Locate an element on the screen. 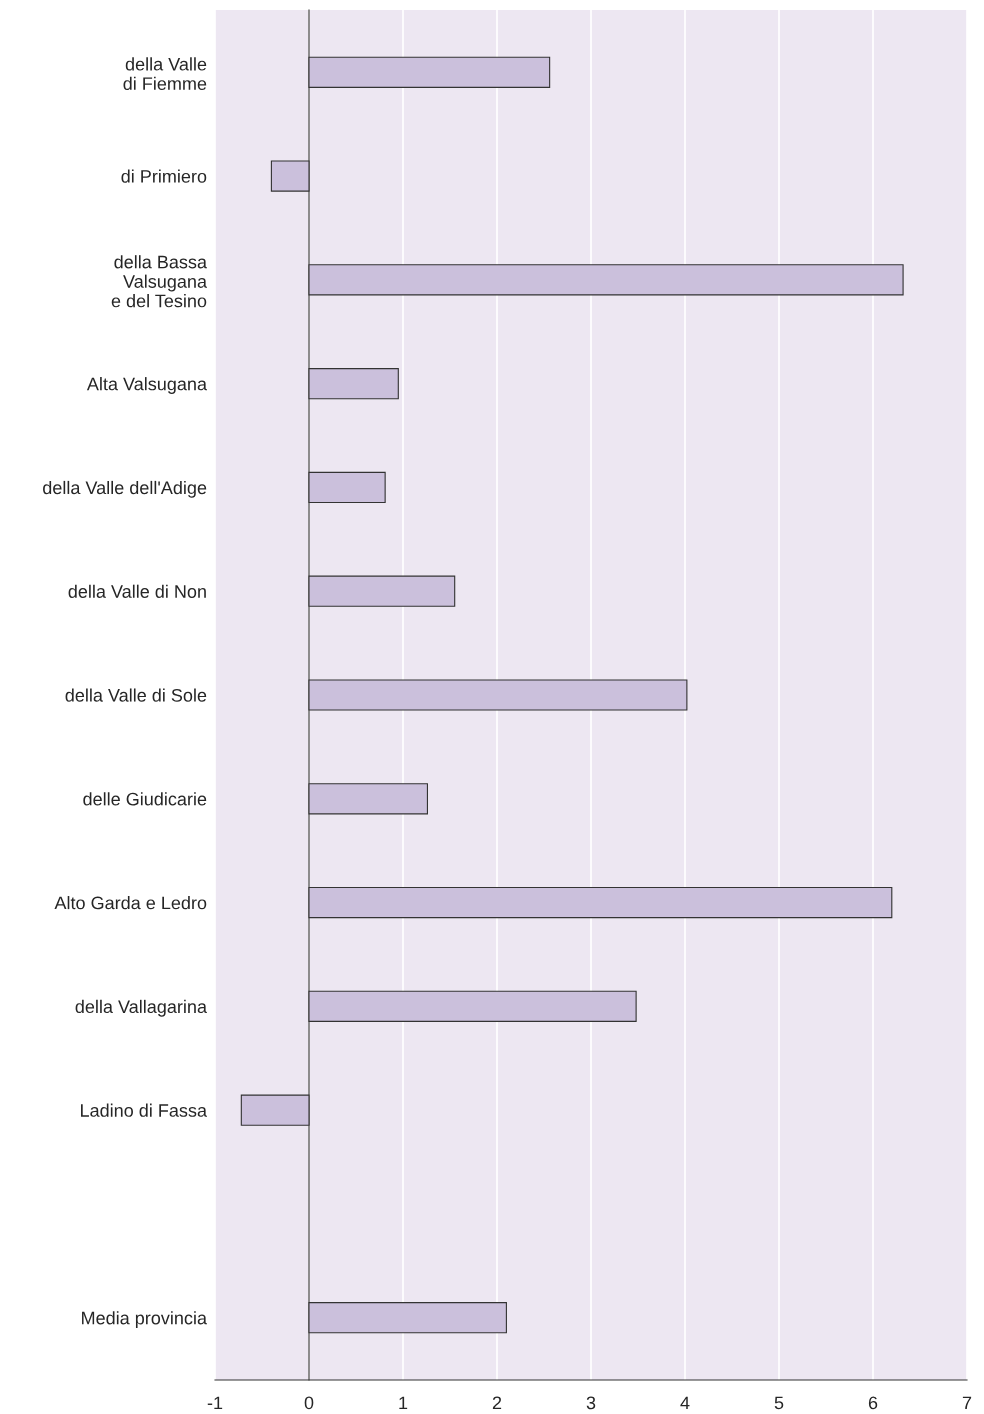 The image size is (984, 1414). x-tick-label: 7 is located at coordinates (967, 1403).